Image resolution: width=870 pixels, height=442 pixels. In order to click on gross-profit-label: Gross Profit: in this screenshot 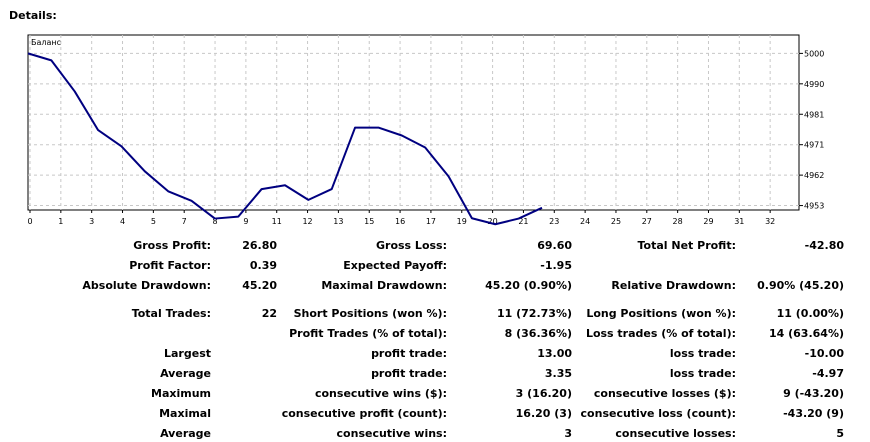, I will do `click(172, 245)`.